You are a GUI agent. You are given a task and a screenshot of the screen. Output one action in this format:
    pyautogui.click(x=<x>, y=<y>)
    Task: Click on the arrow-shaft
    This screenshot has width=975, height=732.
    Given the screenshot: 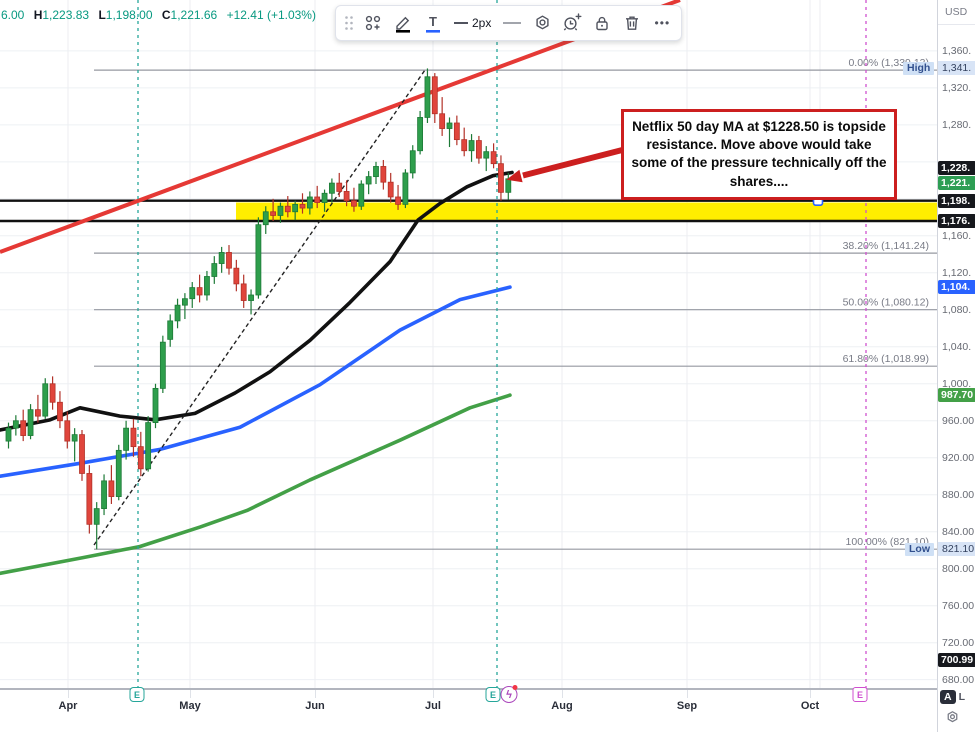 What is the action you would take?
    pyautogui.click(x=576, y=162)
    